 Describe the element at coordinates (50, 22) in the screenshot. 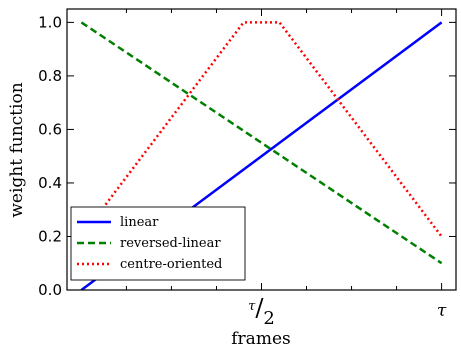

I see `y-tick-label-5: 1.0` at that location.